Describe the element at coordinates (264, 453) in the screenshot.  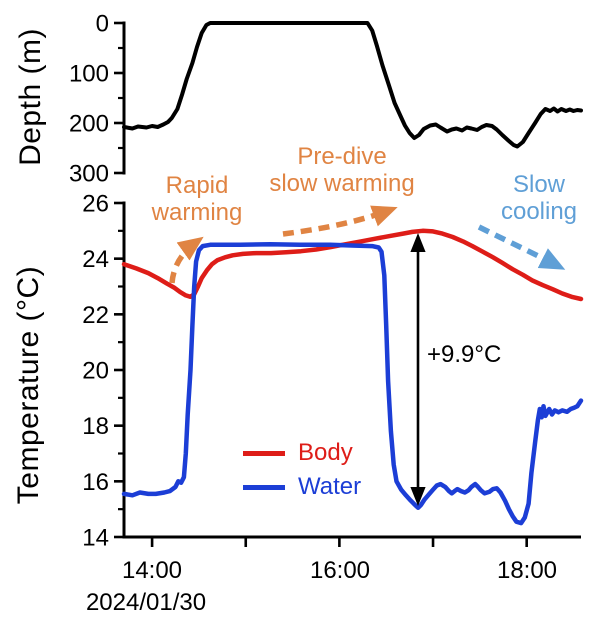
I see `body-line-swatch` at that location.